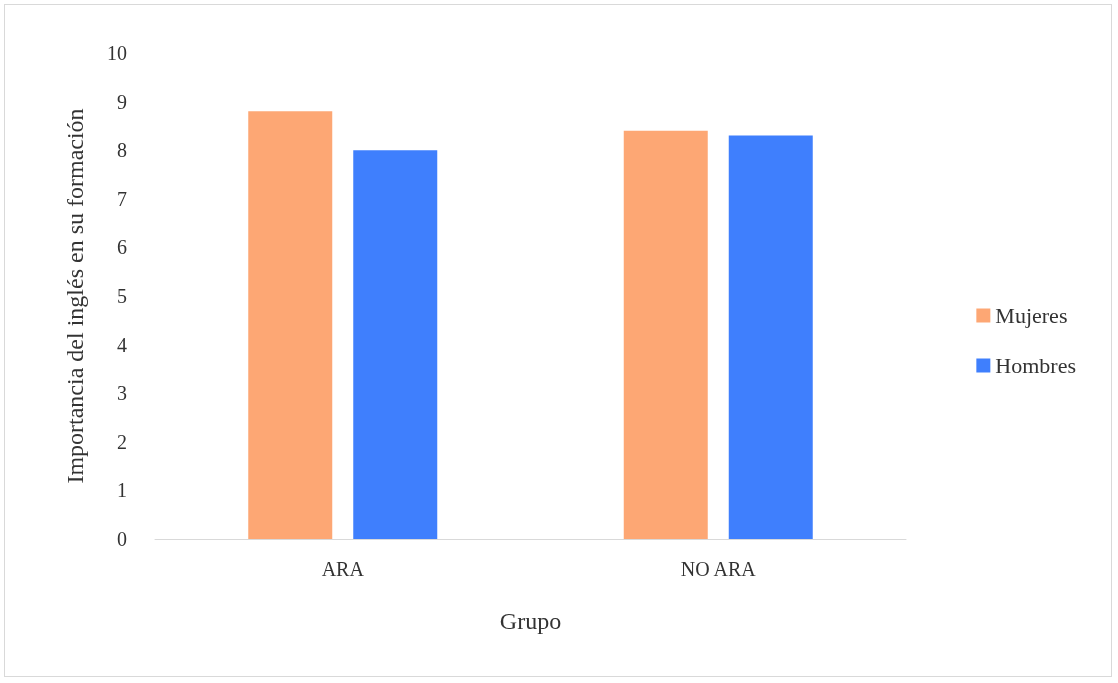  Describe the element at coordinates (1031, 315) in the screenshot. I see `legend-label: Mujeres` at that location.